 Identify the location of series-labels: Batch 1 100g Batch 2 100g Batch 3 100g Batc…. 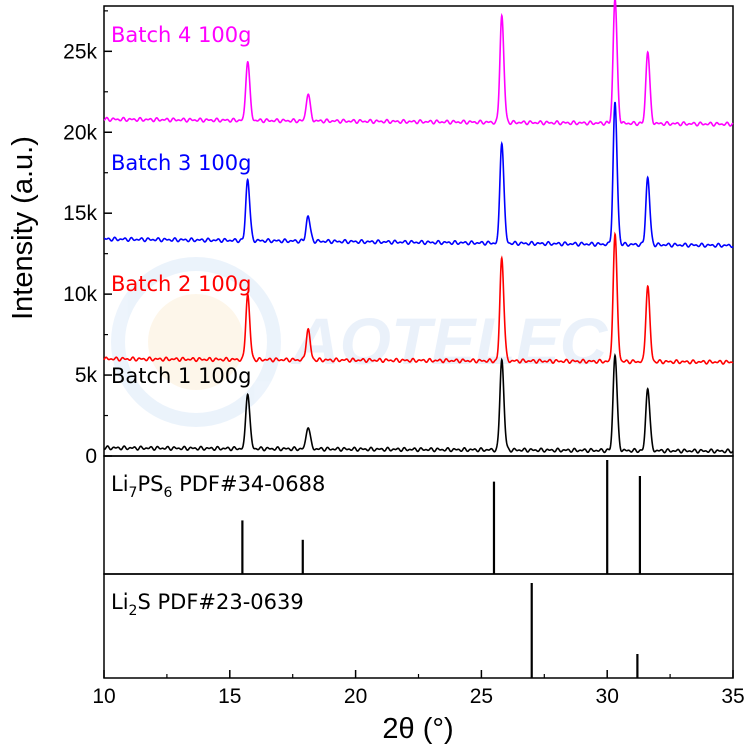
(181, 205).